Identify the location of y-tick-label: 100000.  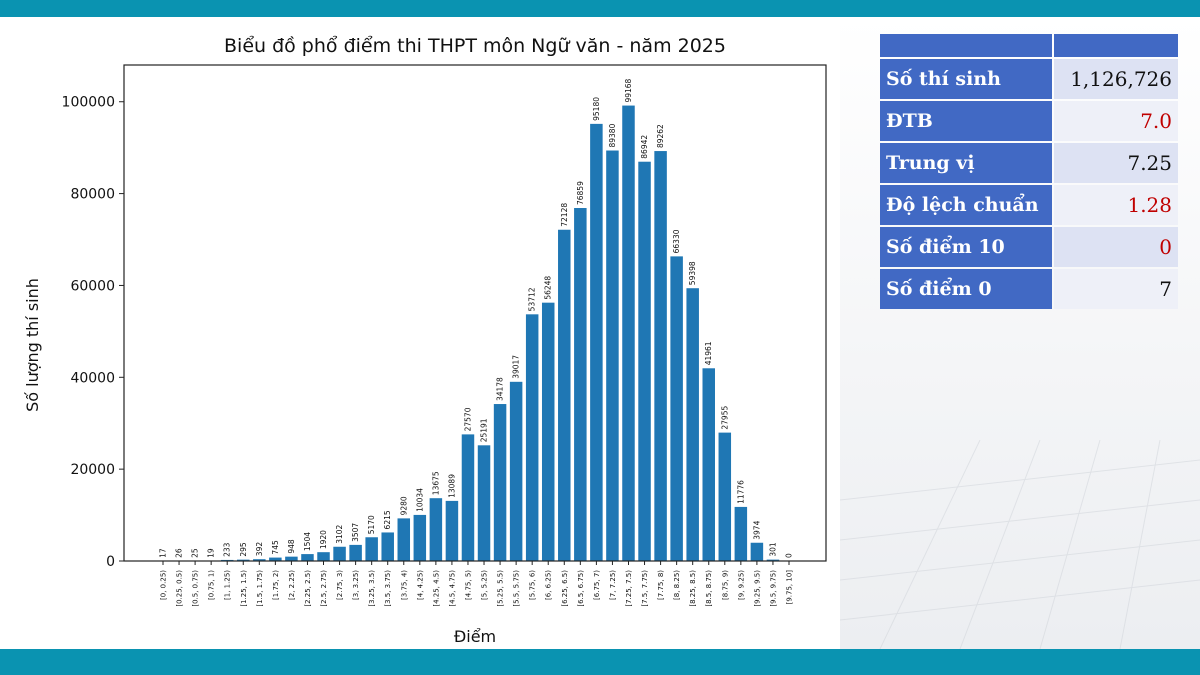
(88, 103).